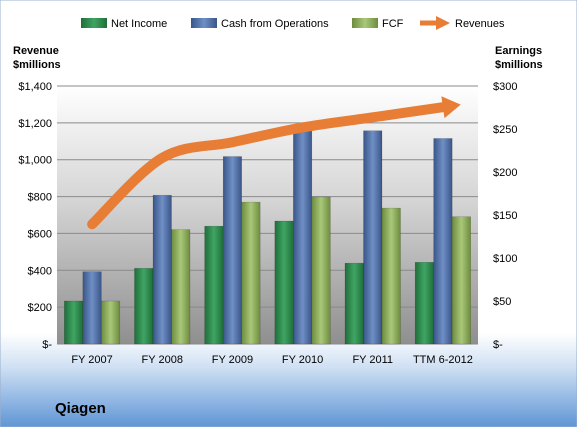 This screenshot has width=577, height=427. I want to click on legend-swatch-fcf, so click(365, 23).